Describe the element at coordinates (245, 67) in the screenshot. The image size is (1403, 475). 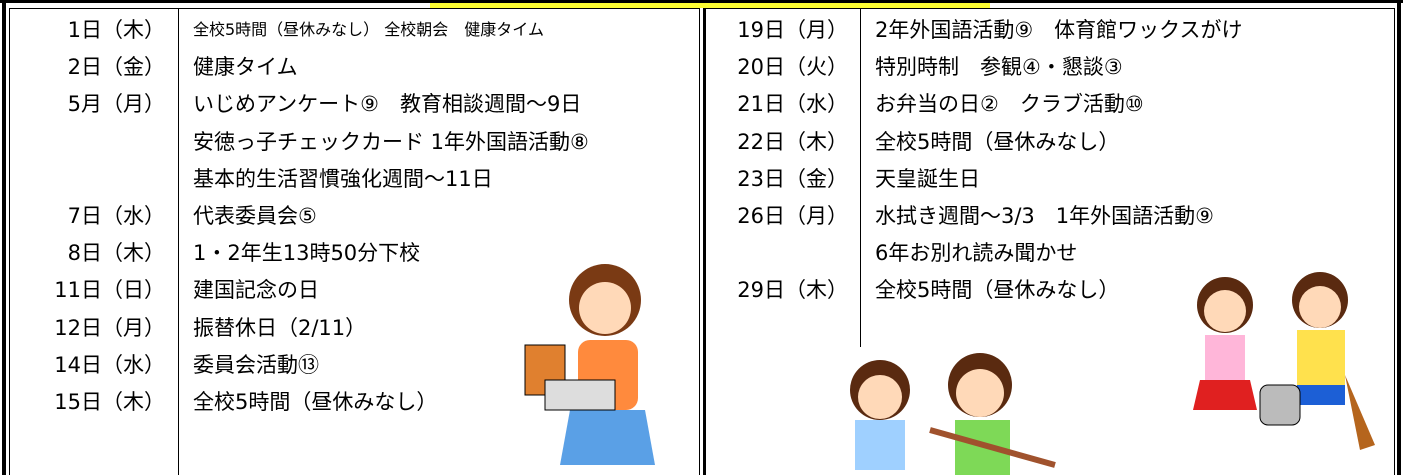
I see `event: 健康タイム` at that location.